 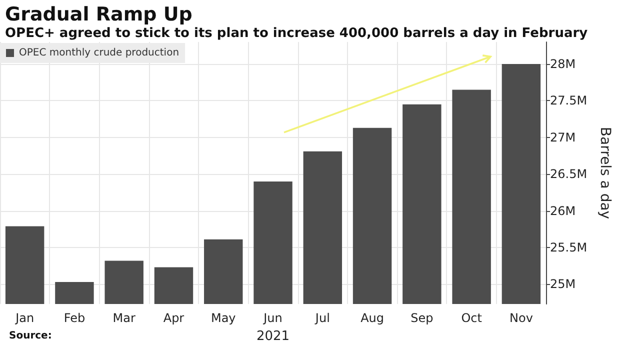 What do you see at coordinates (173, 318) in the screenshot?
I see `x-tick-label: Apr` at bounding box center [173, 318].